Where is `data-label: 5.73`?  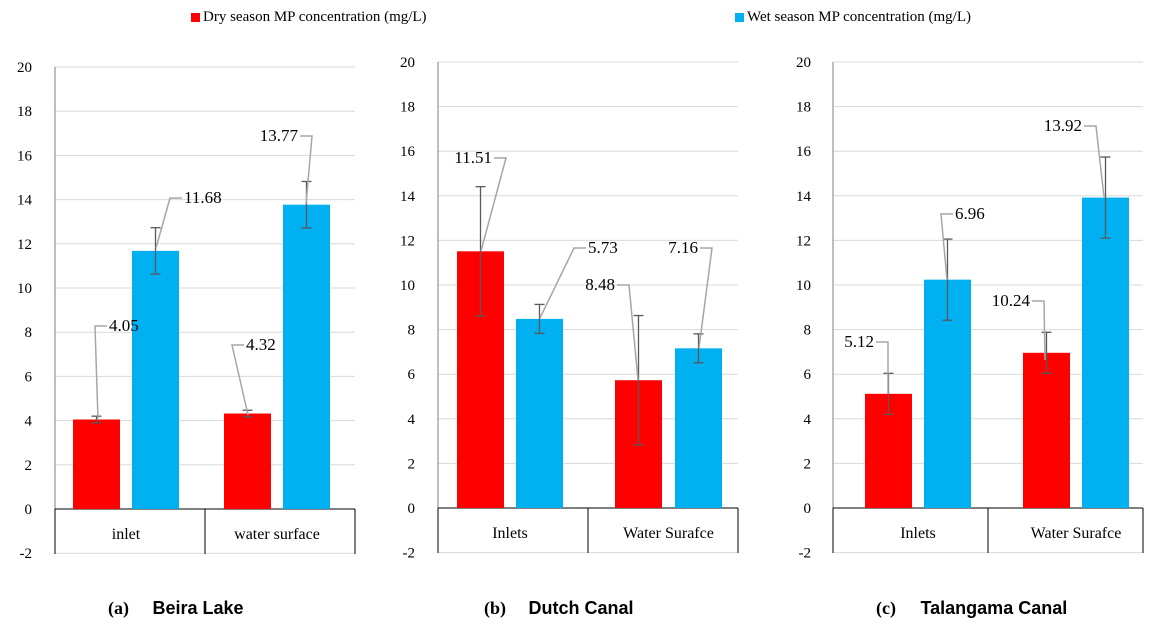 data-label: 5.73 is located at coordinates (603, 247).